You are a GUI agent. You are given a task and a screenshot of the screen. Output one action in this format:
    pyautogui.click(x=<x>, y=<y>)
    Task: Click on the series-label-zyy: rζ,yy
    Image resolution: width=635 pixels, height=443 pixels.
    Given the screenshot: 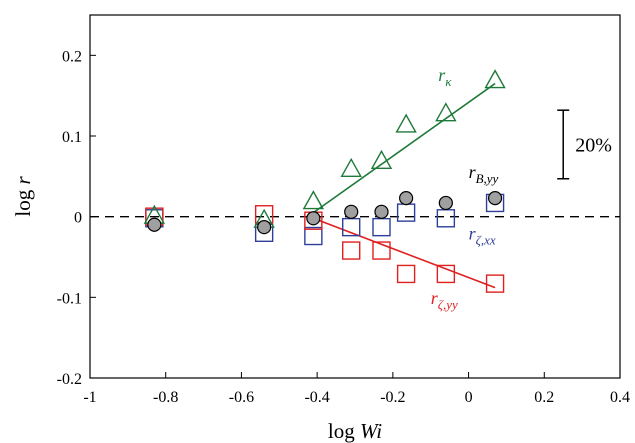 What is the action you would take?
    pyautogui.click(x=444, y=300)
    